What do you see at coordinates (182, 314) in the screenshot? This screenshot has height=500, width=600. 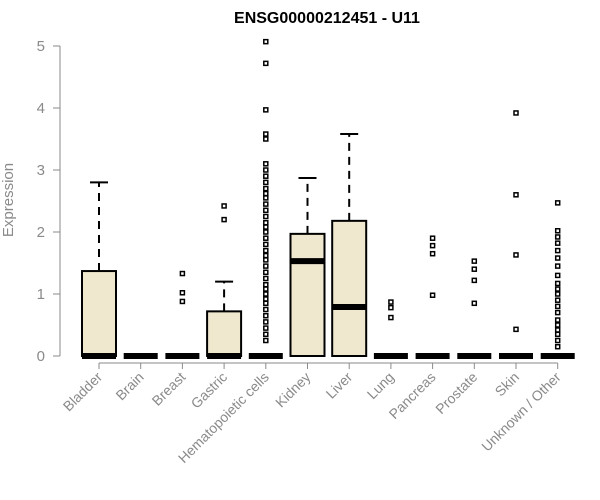 I see `box-breast` at bounding box center [182, 314].